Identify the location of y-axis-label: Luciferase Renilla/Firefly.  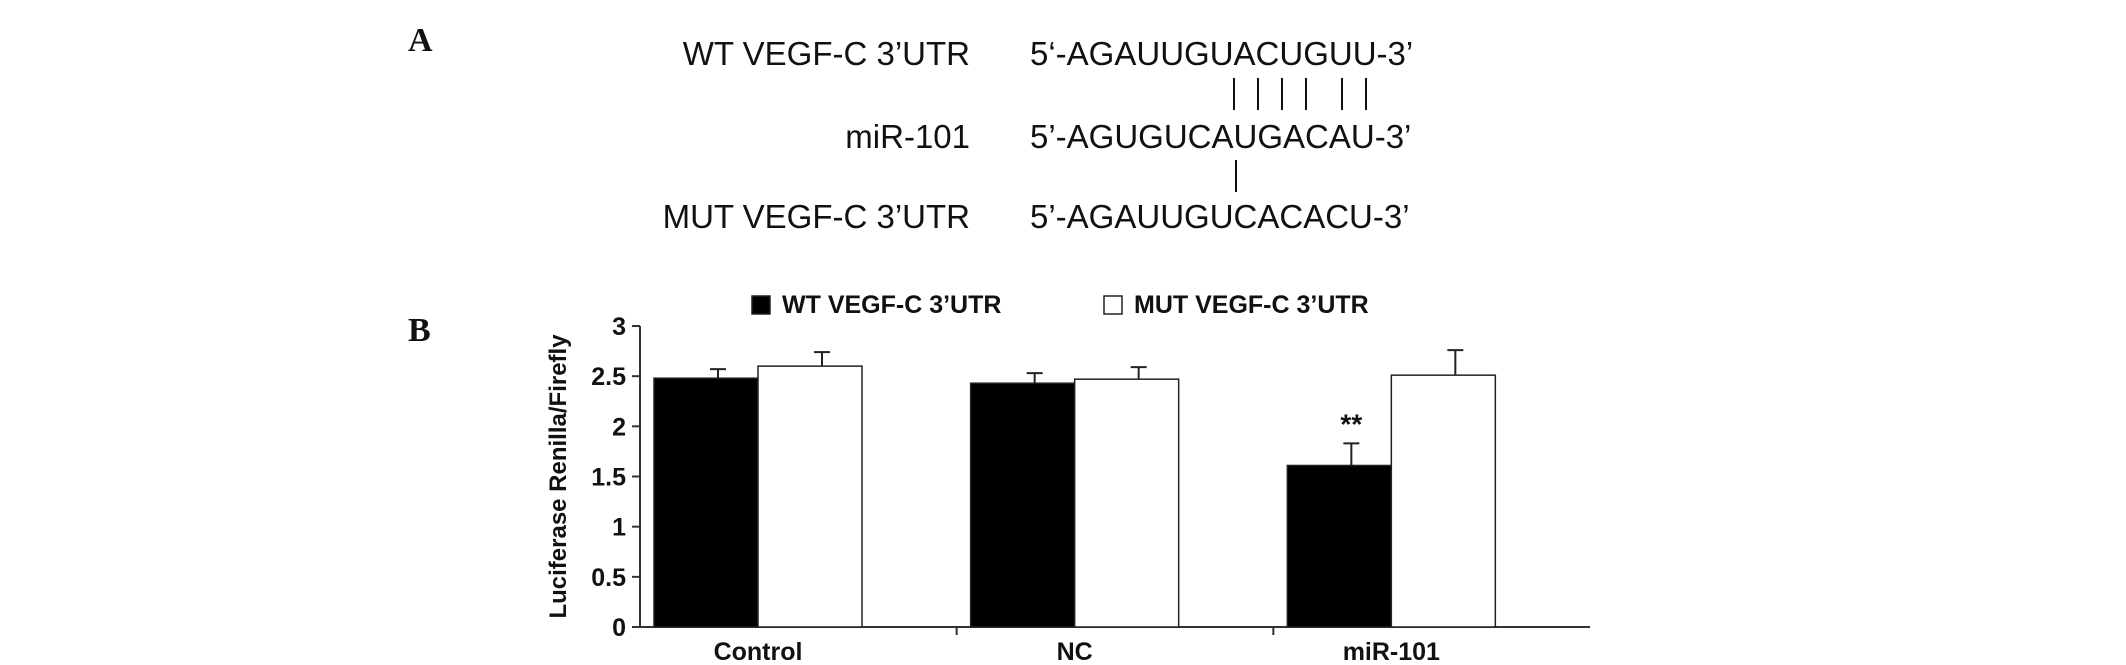
(558, 476).